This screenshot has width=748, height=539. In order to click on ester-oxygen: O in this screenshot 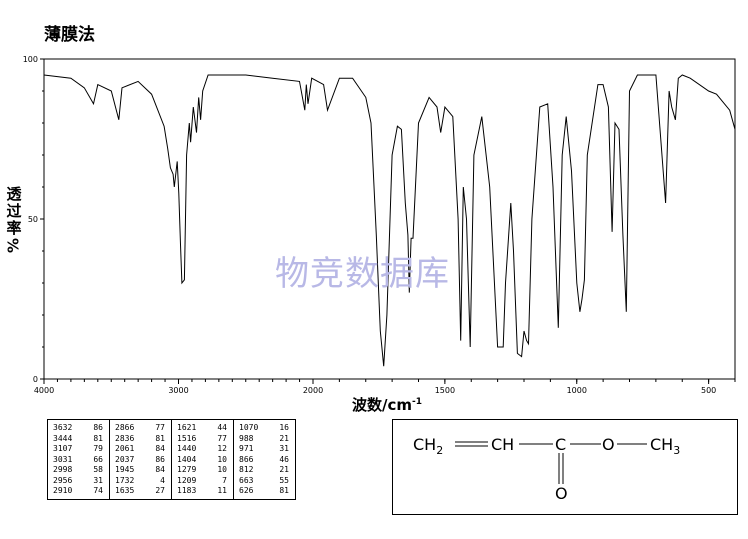, I will do `click(608, 444)`.